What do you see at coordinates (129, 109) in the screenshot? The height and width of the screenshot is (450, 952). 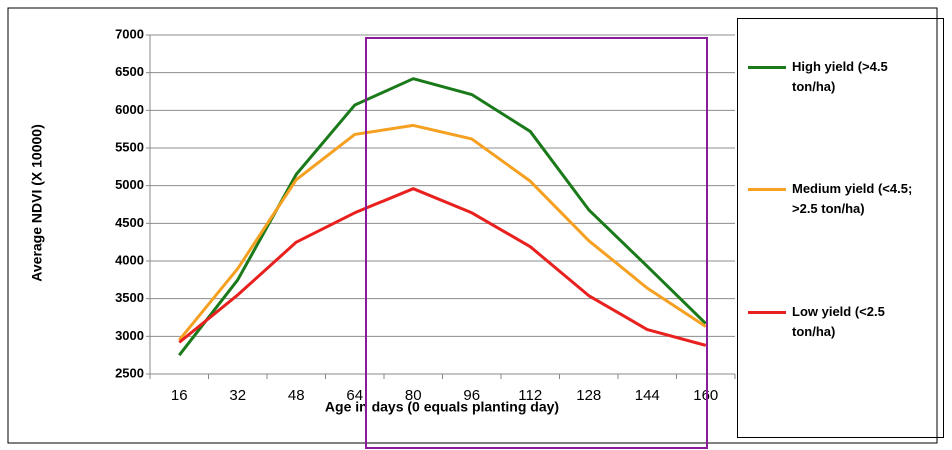 I see `y-tick-label: 6000` at bounding box center [129, 109].